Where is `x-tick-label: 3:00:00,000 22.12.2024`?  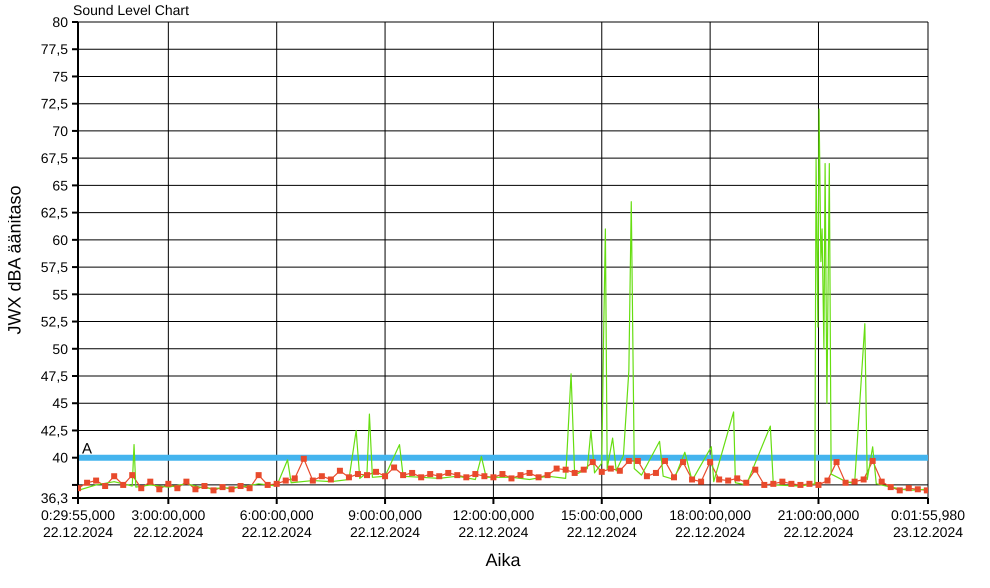 x-tick-label: 3:00:00,000 22.12.2024 is located at coordinates (168, 523).